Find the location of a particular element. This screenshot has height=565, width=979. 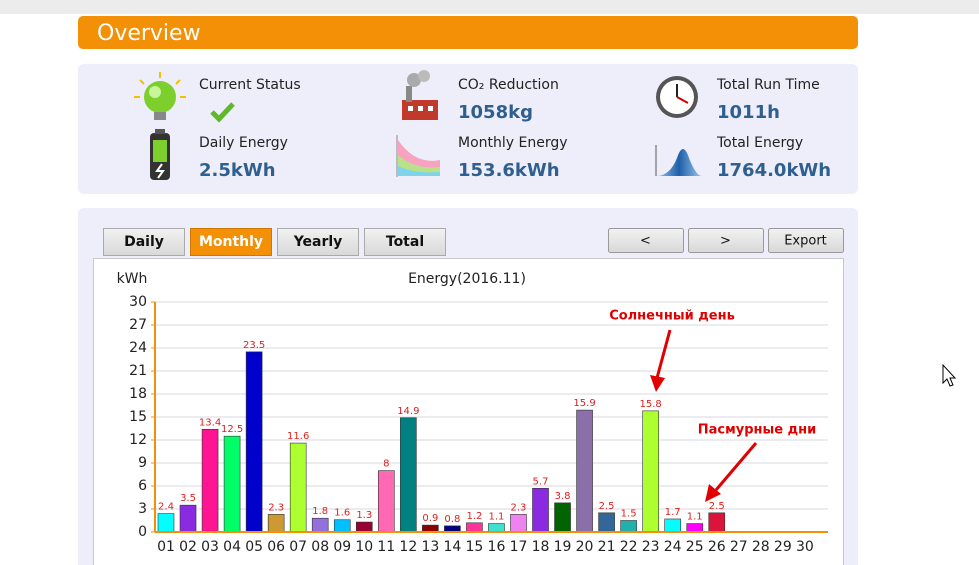

x-tick-label: 24 is located at coordinates (673, 547).